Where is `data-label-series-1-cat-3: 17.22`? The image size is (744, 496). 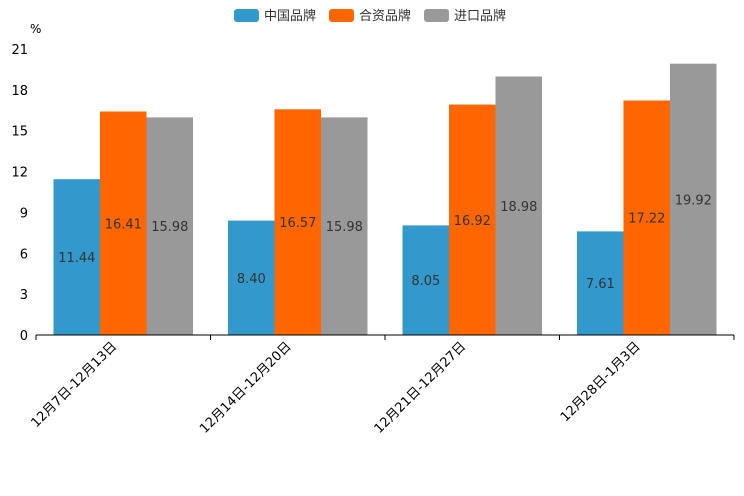 data-label-series-1-cat-3: 17.22 is located at coordinates (646, 219).